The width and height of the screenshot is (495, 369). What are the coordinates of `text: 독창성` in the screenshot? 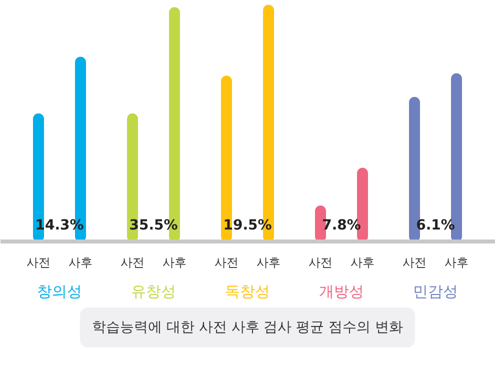 It's located at (247, 291).